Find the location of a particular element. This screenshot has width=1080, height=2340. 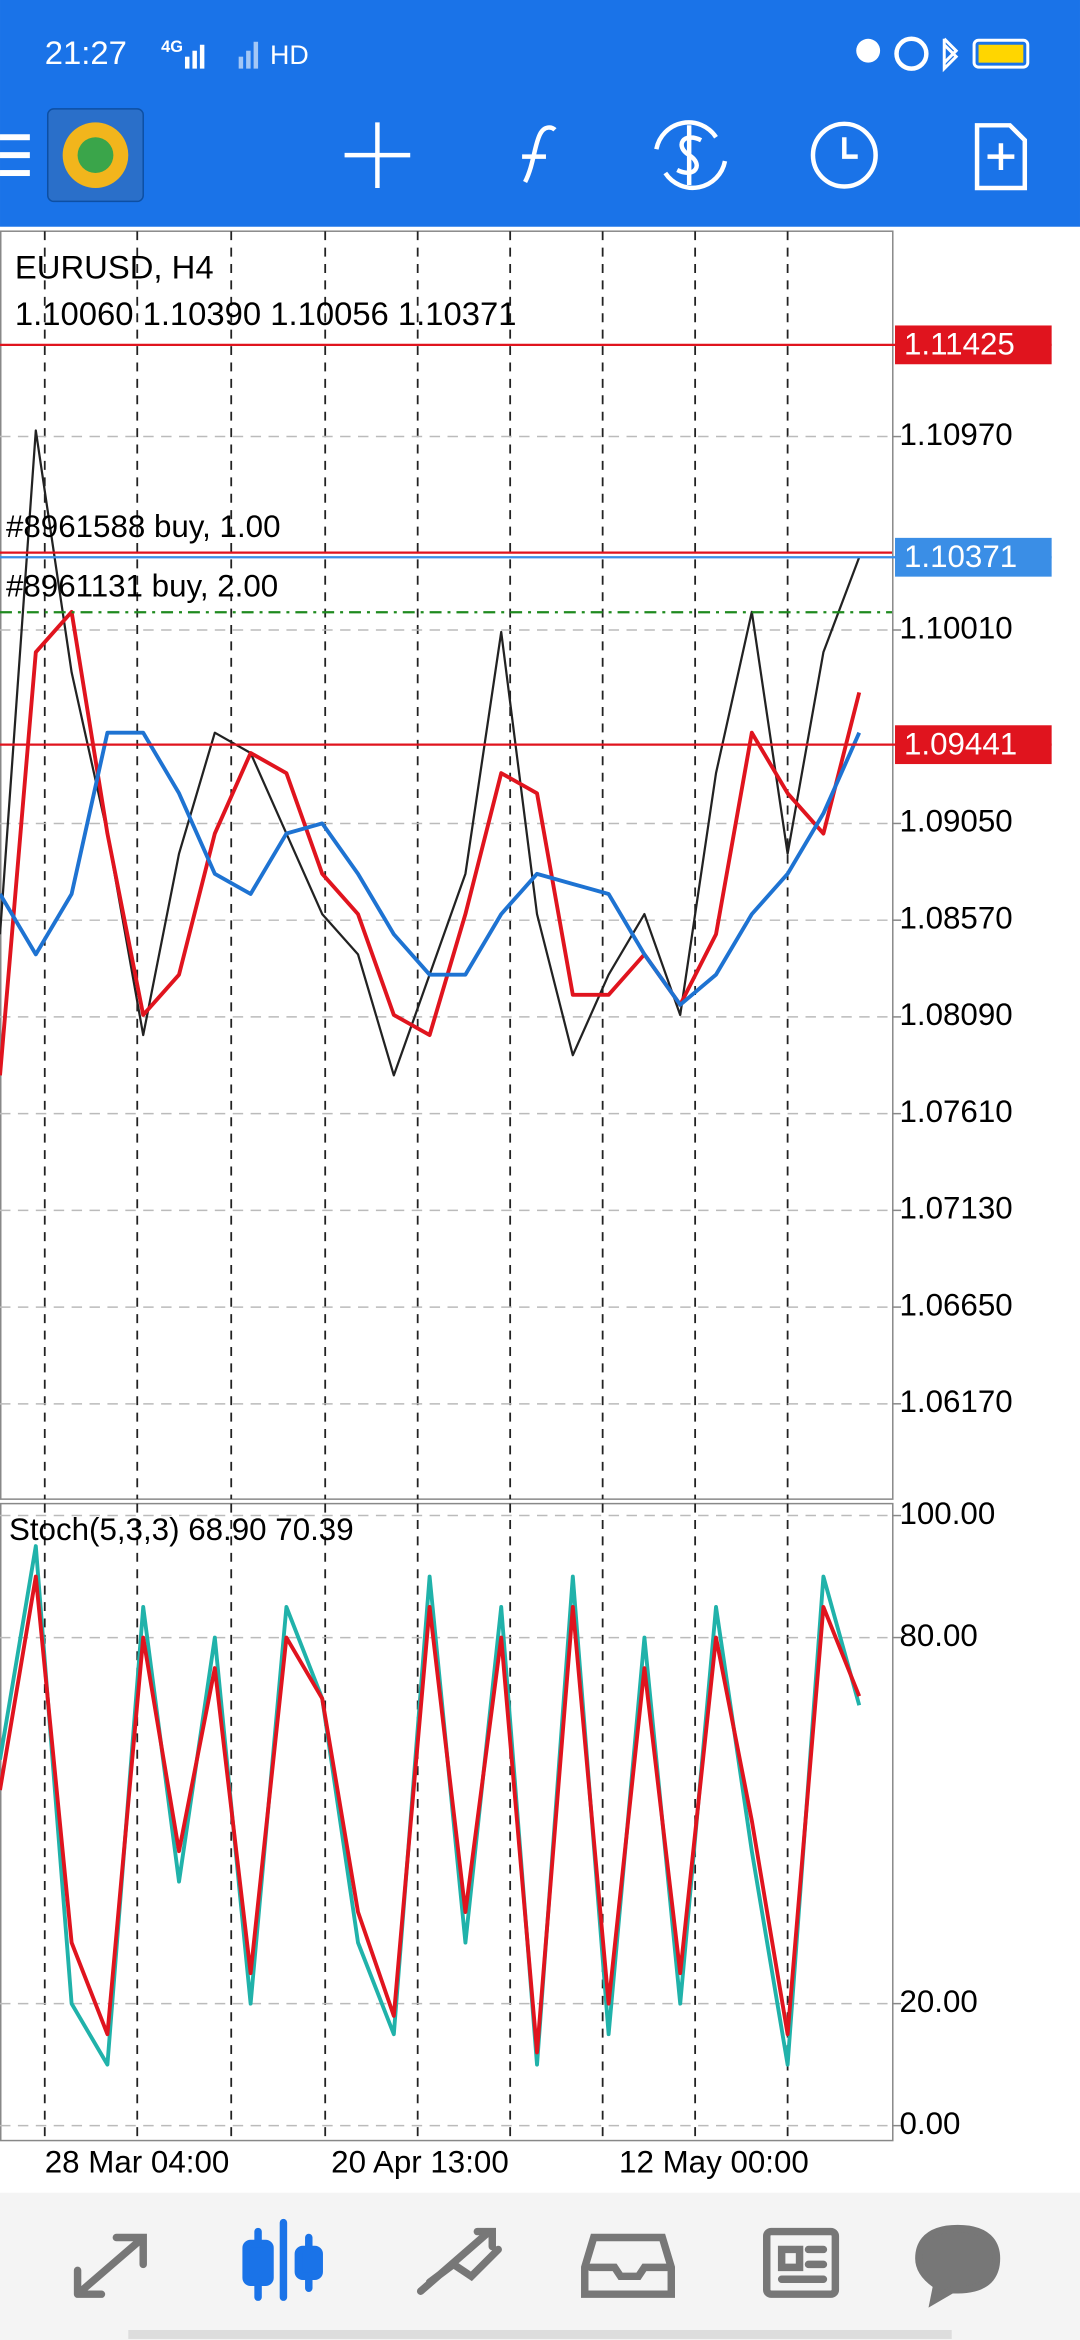

x-tick-label: 28 Mar 04:00 is located at coordinates (137, 2162).